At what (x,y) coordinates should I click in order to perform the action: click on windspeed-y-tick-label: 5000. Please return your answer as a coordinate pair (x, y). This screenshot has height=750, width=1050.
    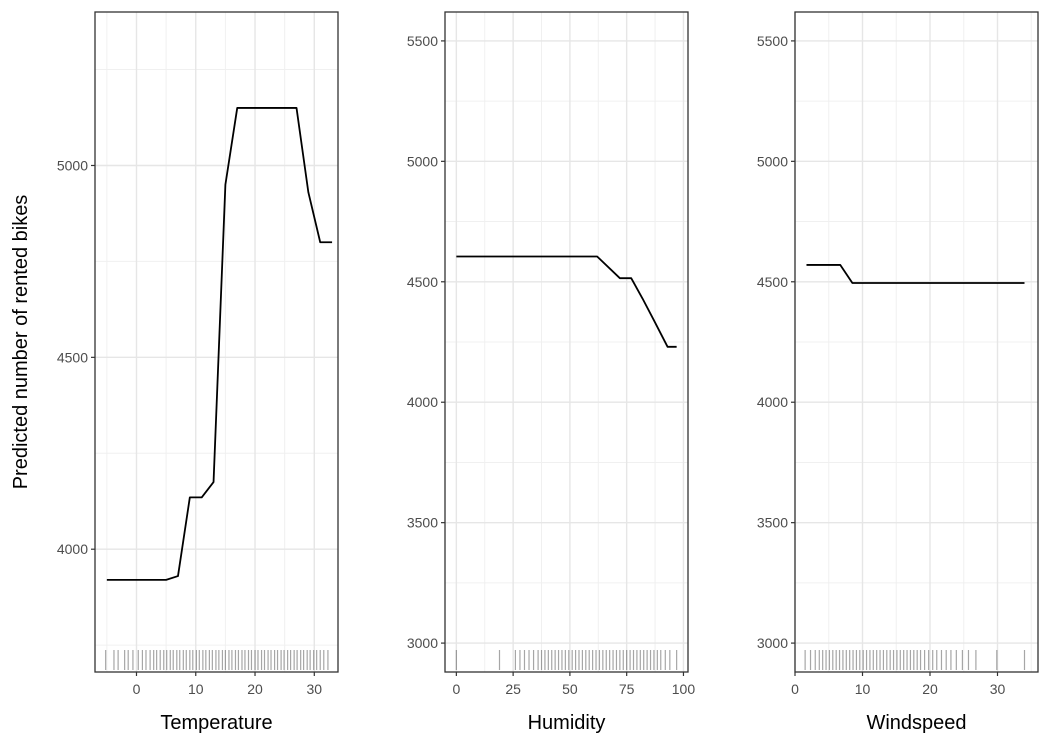
    Looking at the image, I should click on (772, 161).